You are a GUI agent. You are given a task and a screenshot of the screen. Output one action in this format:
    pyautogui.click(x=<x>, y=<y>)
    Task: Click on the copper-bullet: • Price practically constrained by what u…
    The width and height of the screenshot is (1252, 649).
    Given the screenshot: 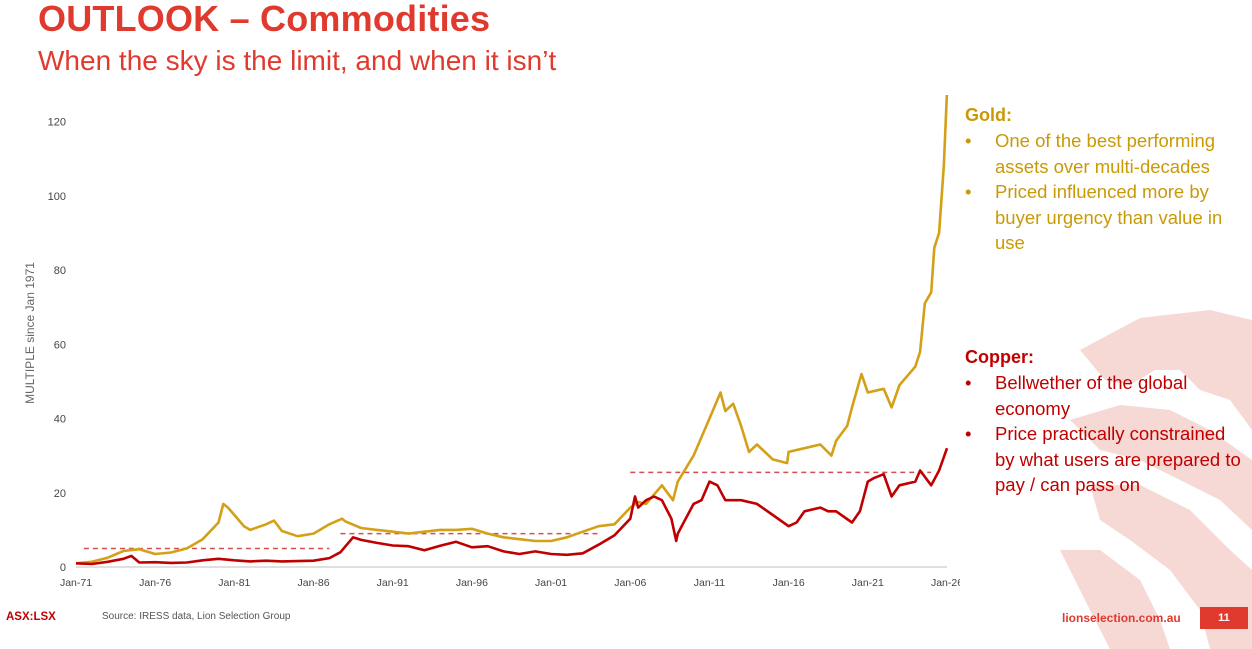 What is the action you would take?
    pyautogui.click(x=1103, y=459)
    